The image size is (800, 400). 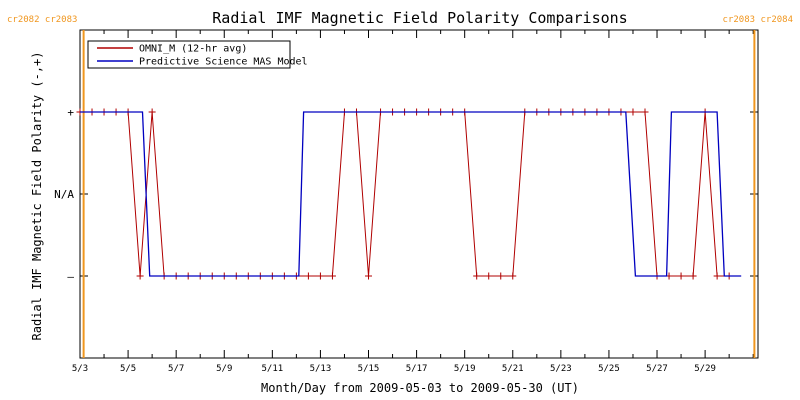 What do you see at coordinates (609, 369) in the screenshot?
I see `x-tick-label: 5/25` at bounding box center [609, 369].